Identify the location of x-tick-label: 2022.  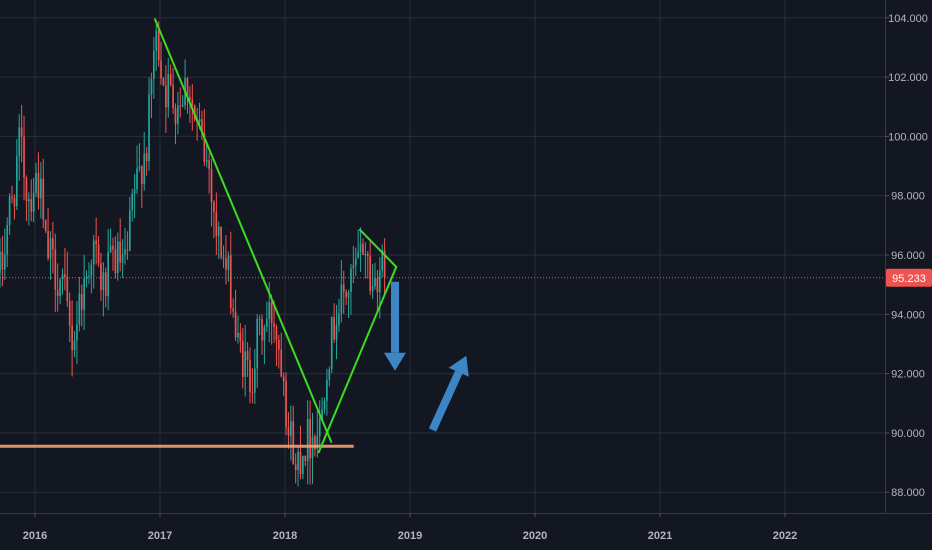
(785, 536).